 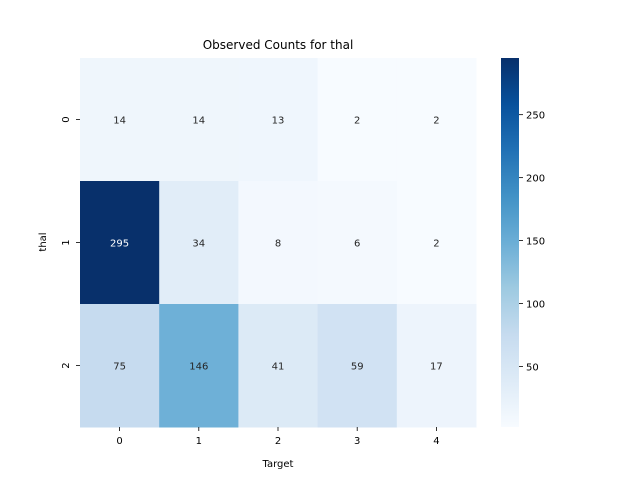 I want to click on x-tick-label: 4, so click(x=436, y=441).